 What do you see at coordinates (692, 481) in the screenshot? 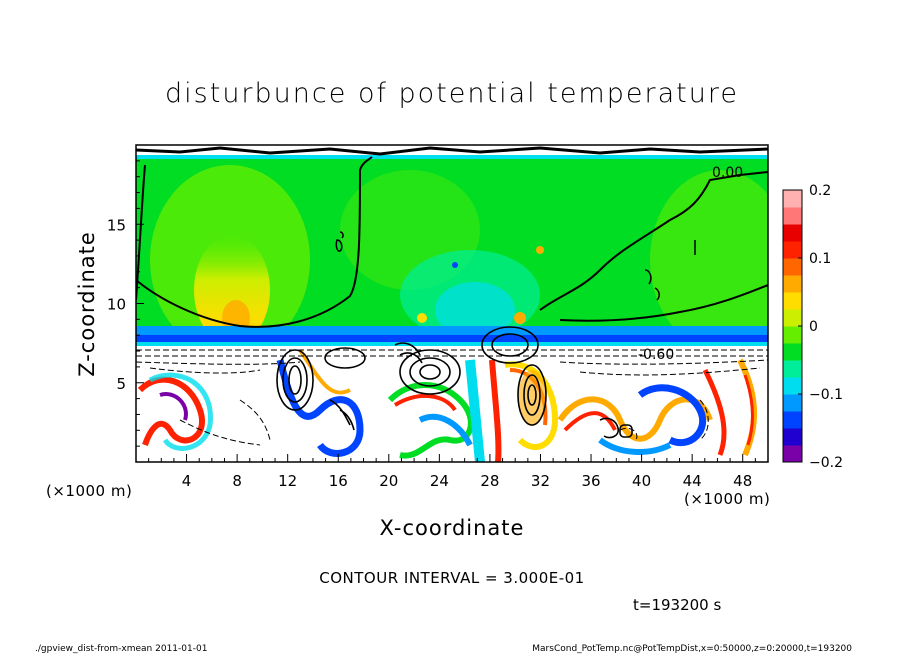
I see `x-tick-label: 44` at bounding box center [692, 481].